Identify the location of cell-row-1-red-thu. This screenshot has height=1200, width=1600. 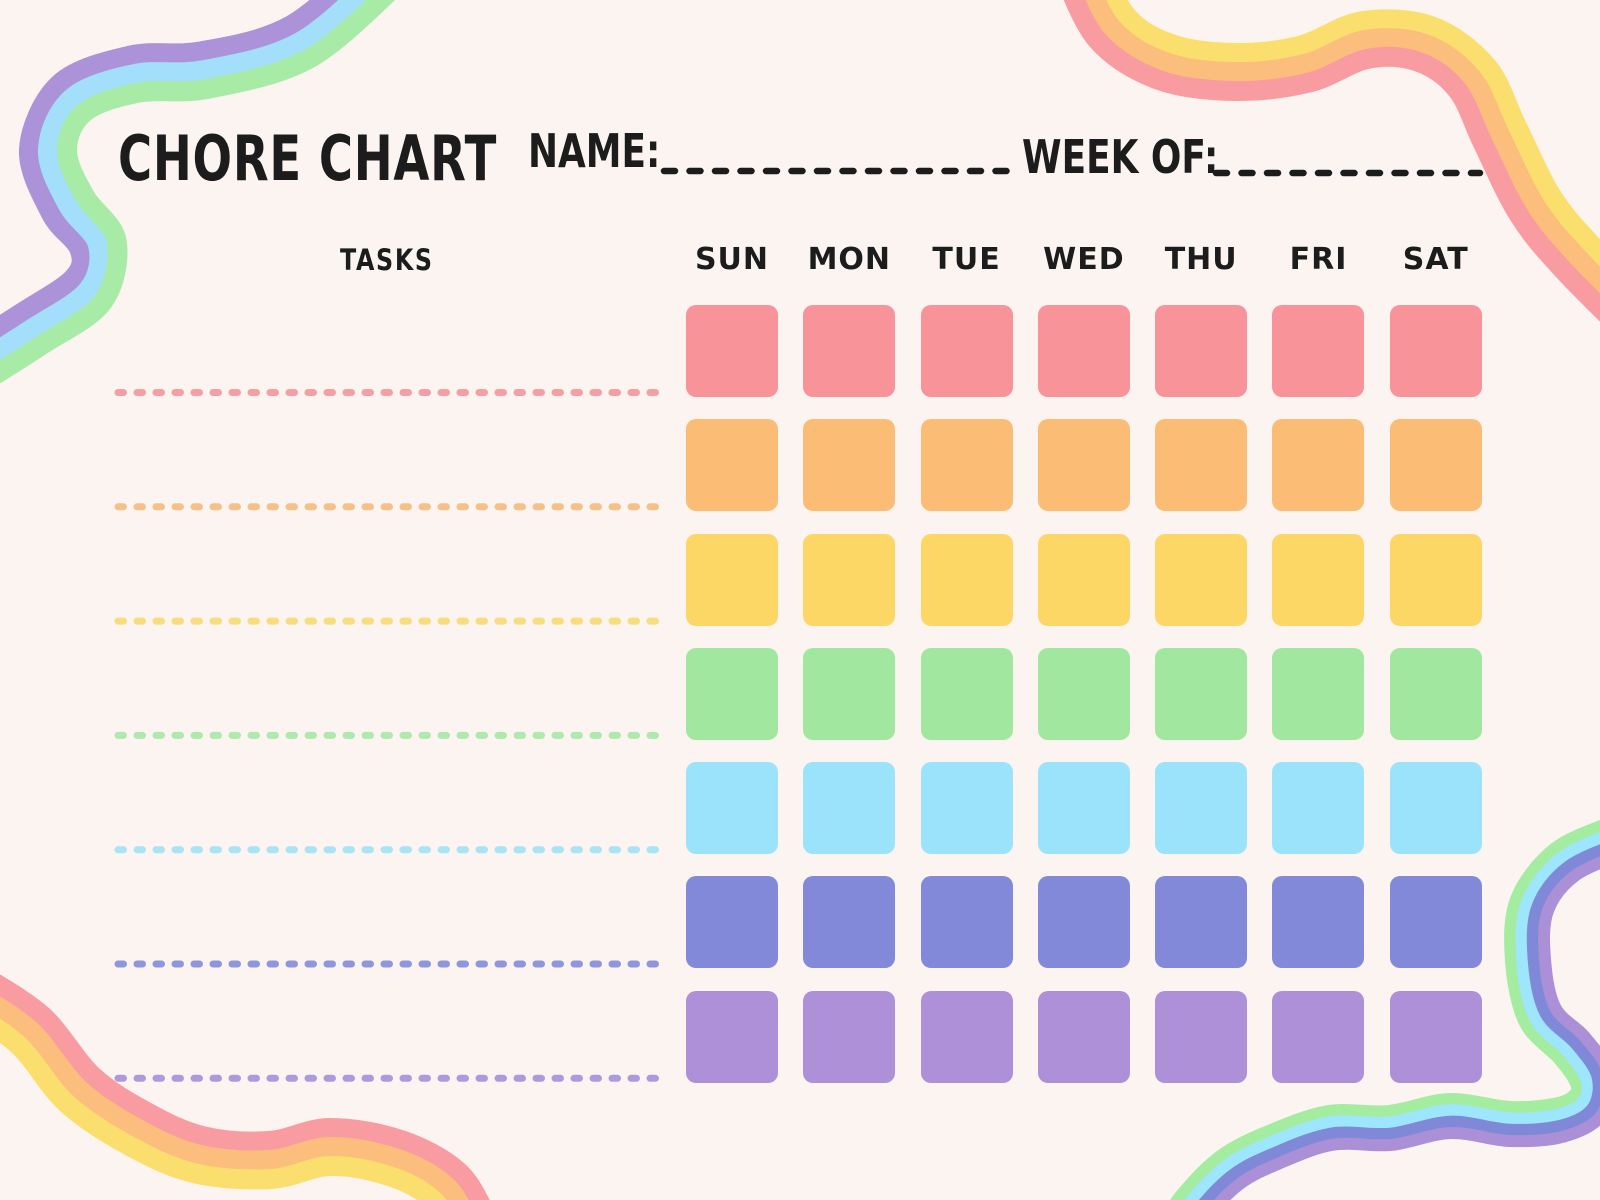
(1201, 351).